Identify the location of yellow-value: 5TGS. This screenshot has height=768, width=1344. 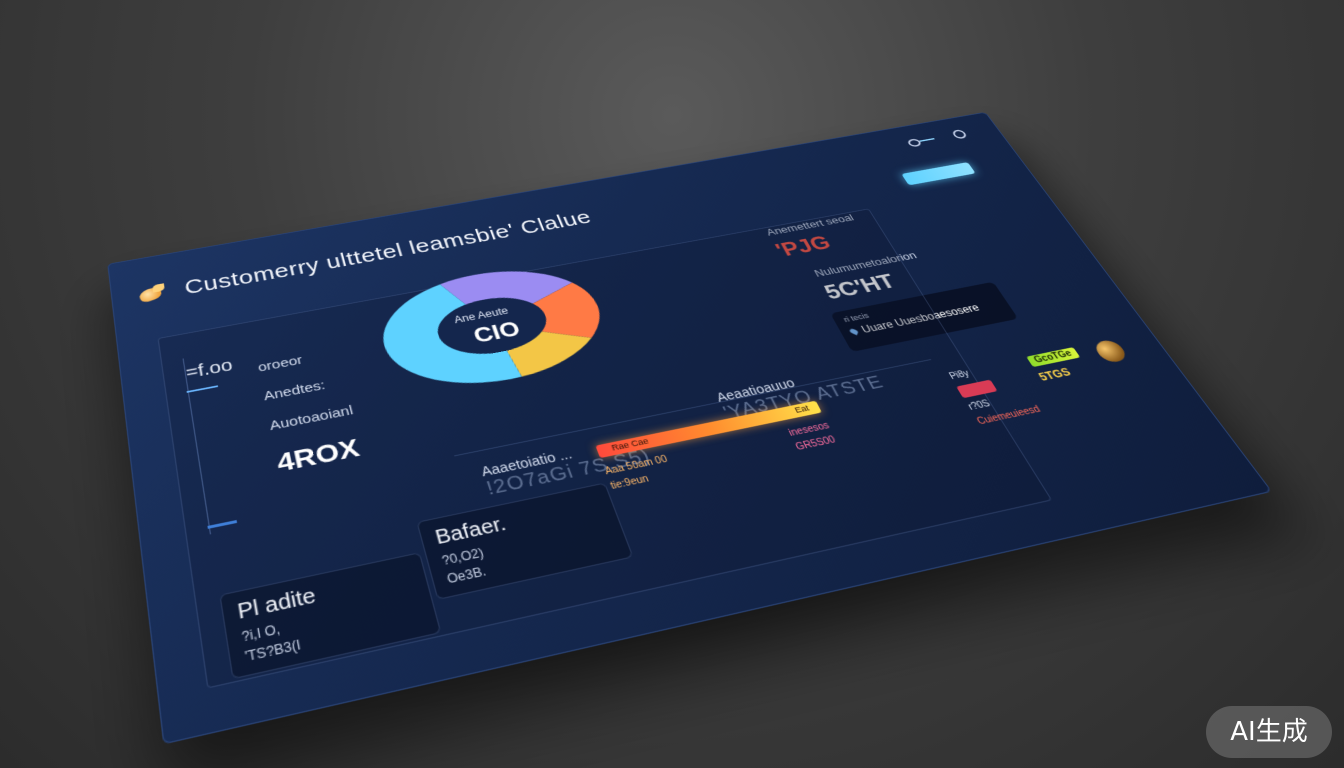
(1055, 374).